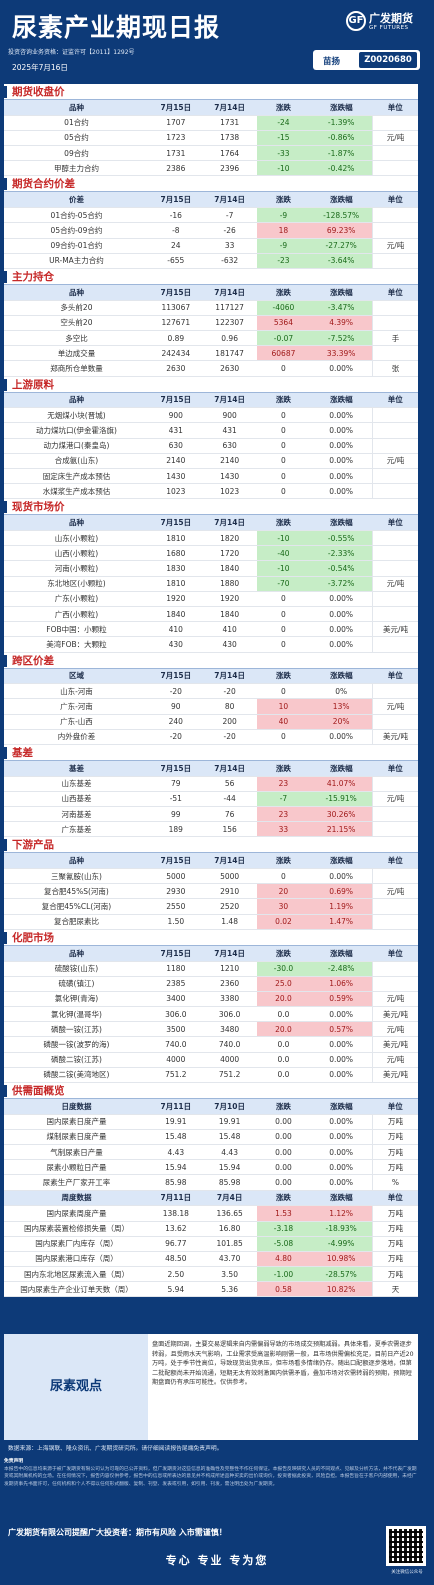 The height and width of the screenshot is (1585, 434). Describe the element at coordinates (389, 28) in the screenshot. I see `logo-en-text: GF FUTURES` at that location.